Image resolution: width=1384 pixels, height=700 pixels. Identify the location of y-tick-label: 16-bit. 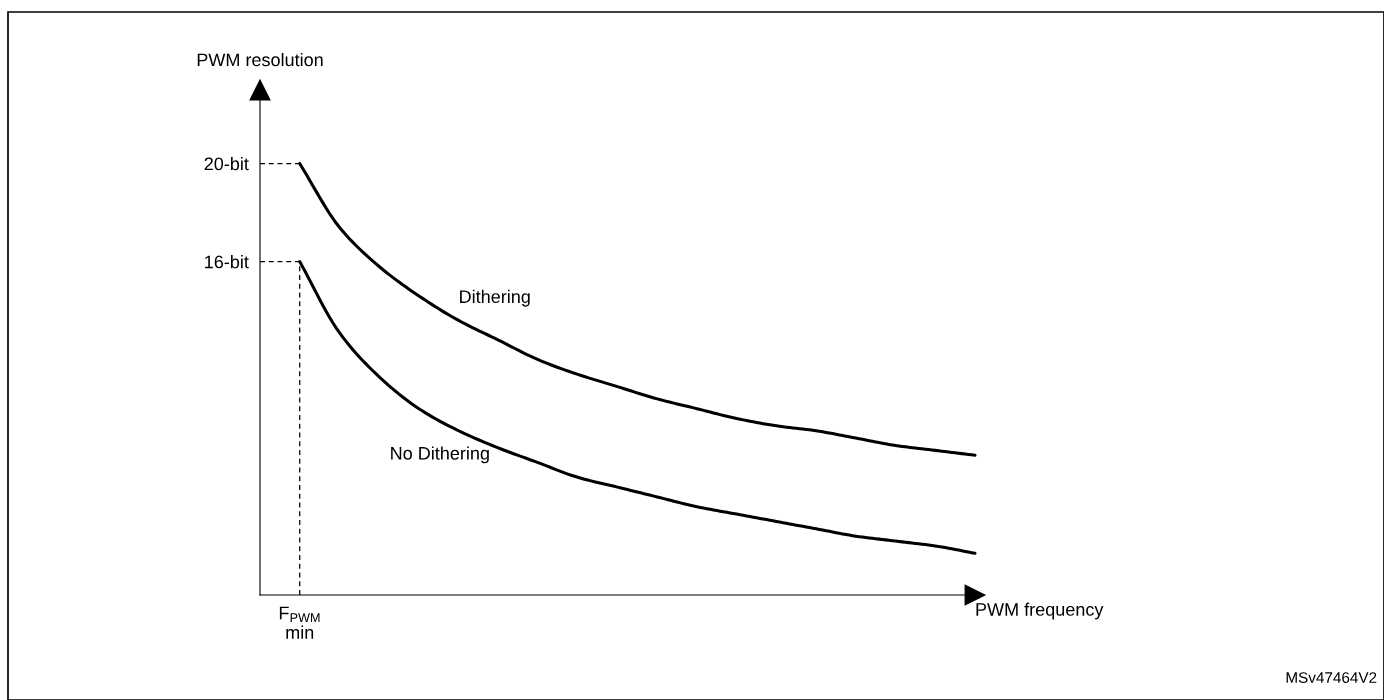
(227, 262).